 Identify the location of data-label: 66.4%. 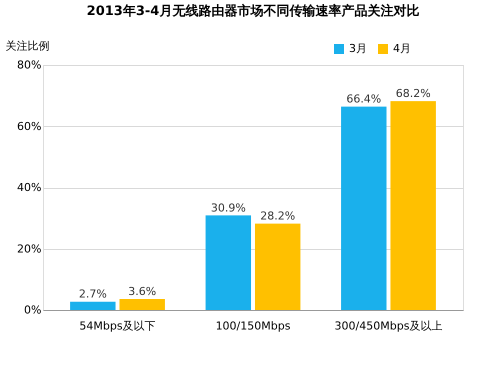
(364, 99).